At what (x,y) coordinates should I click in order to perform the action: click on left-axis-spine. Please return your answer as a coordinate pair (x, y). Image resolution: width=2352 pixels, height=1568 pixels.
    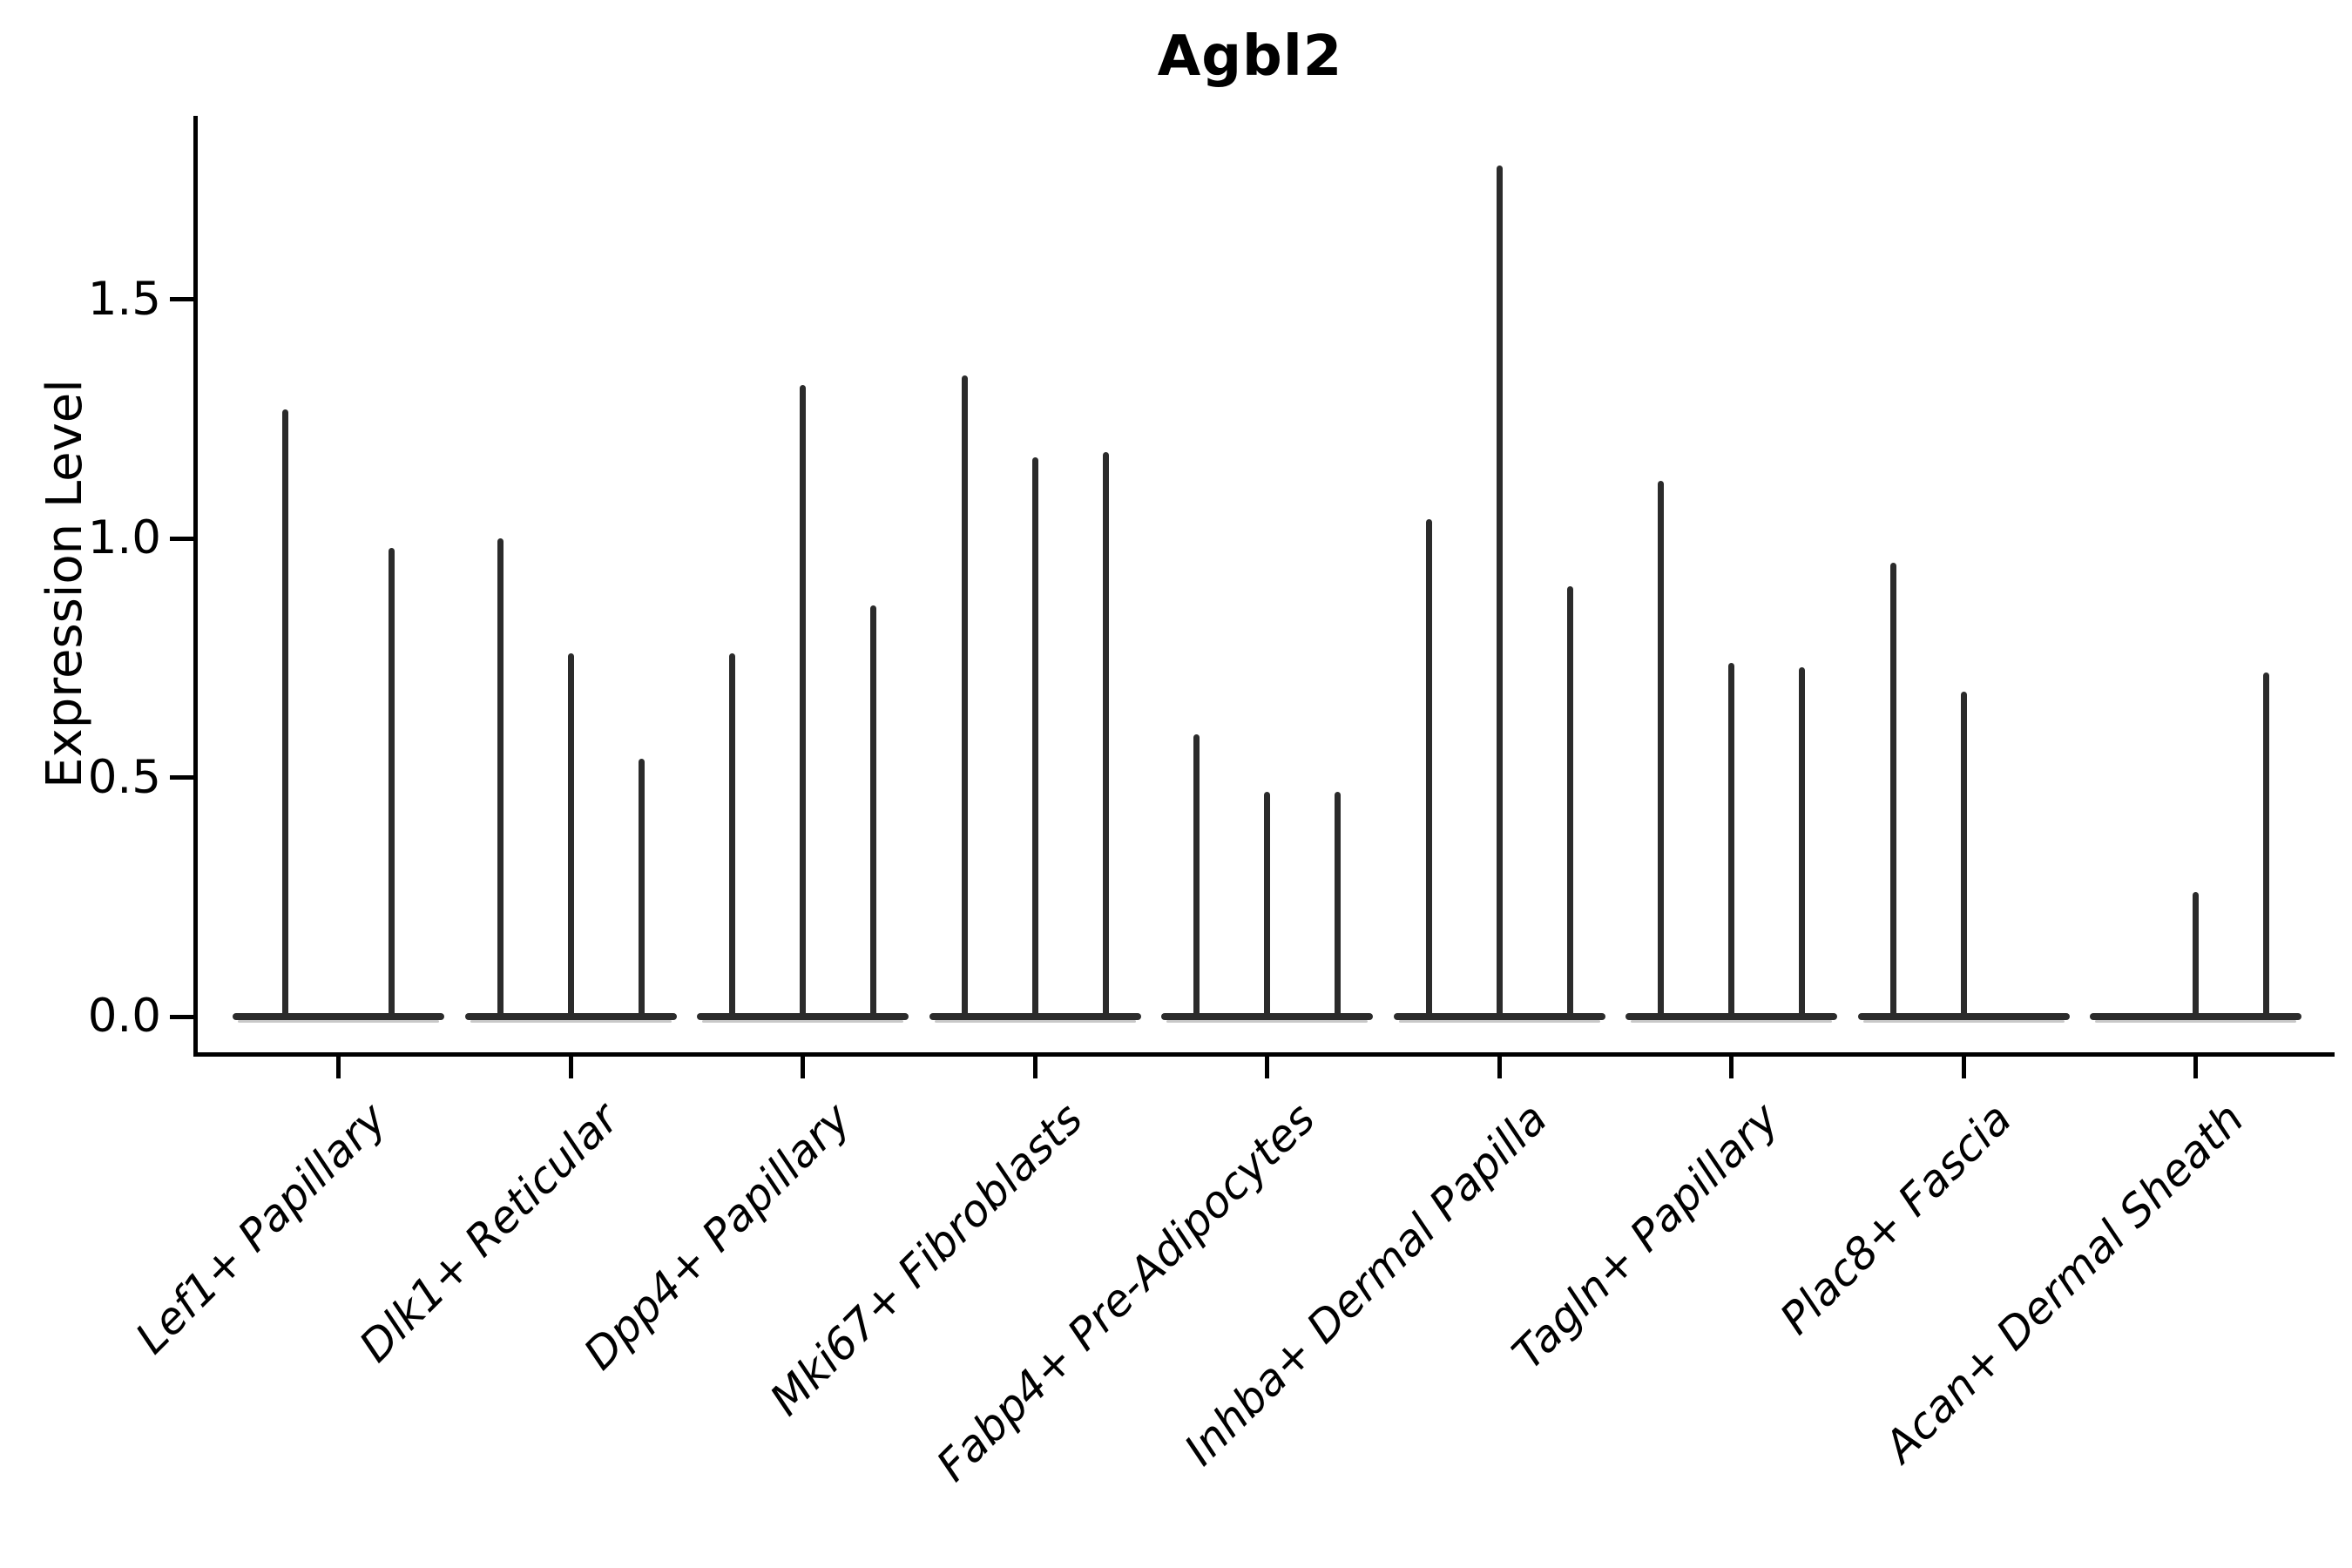
    Looking at the image, I should click on (195, 586).